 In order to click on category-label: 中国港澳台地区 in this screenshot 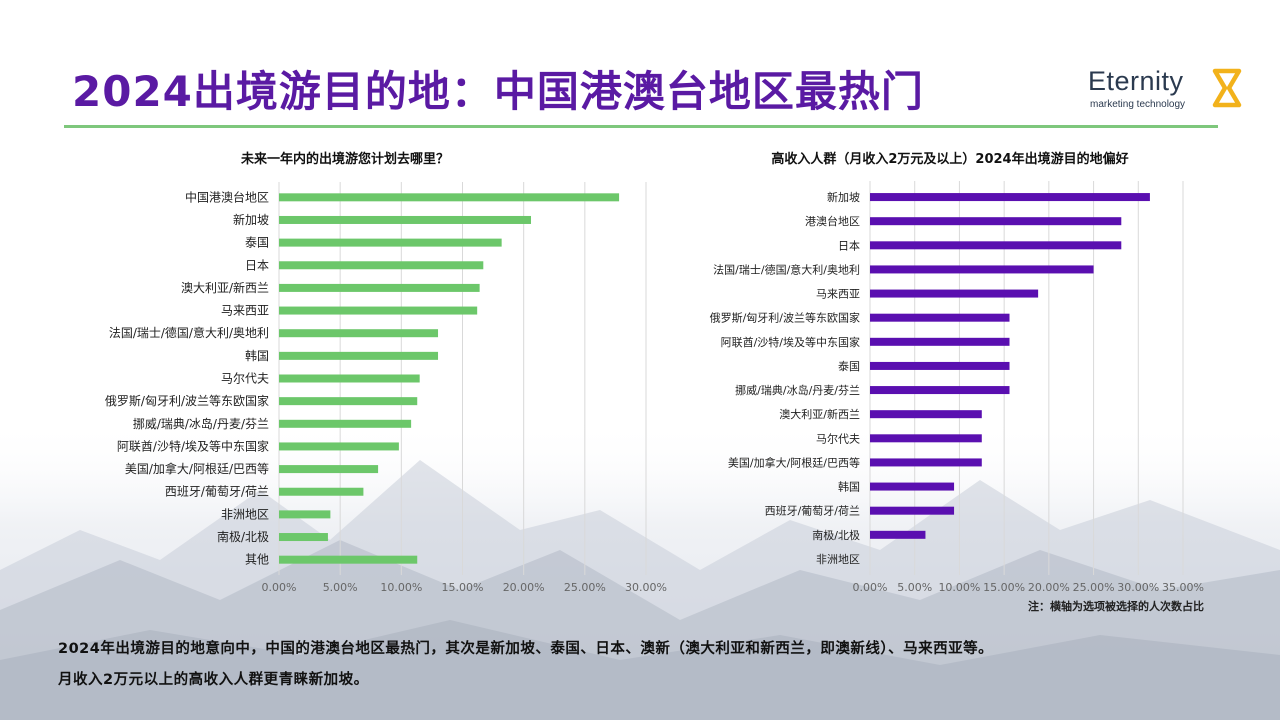, I will do `click(227, 196)`.